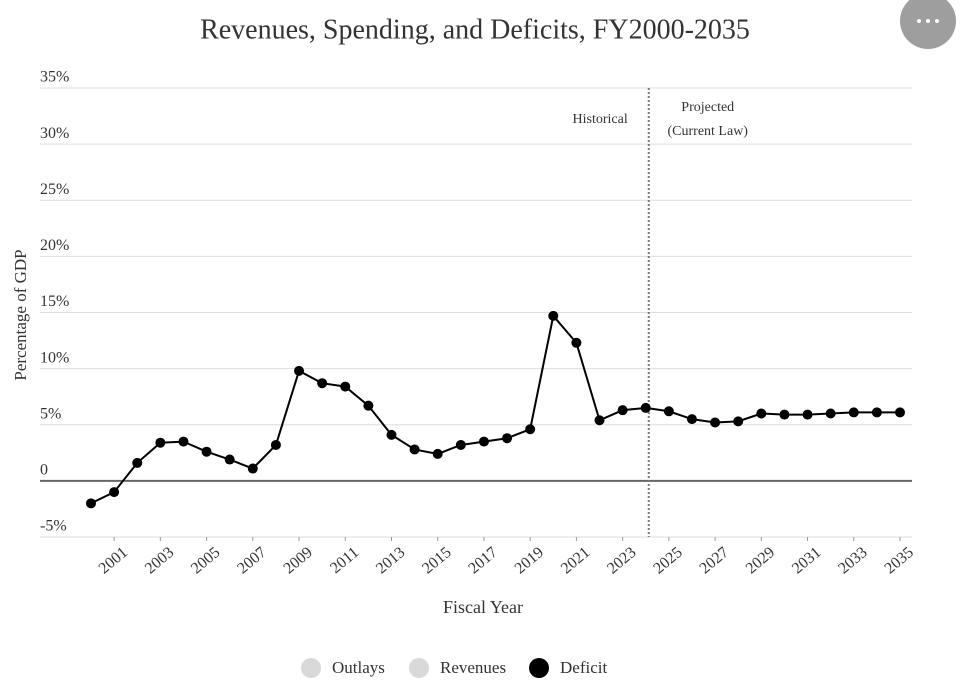 This screenshot has width=960, height=686. Describe the element at coordinates (898, 561) in the screenshot. I see `x-tick-label: 2035` at that location.